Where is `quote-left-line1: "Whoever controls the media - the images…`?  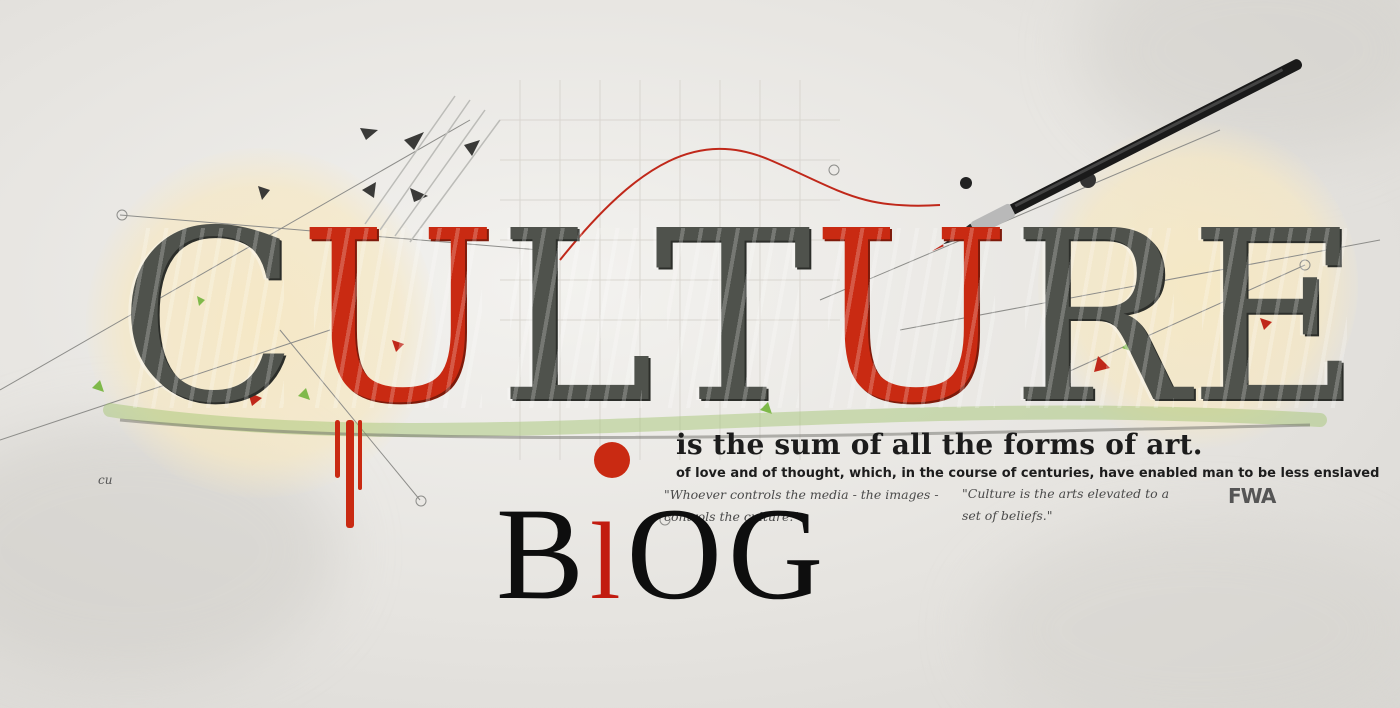 quote-left-line1: "Whoever controls the media - the images… is located at coordinates (801, 494).